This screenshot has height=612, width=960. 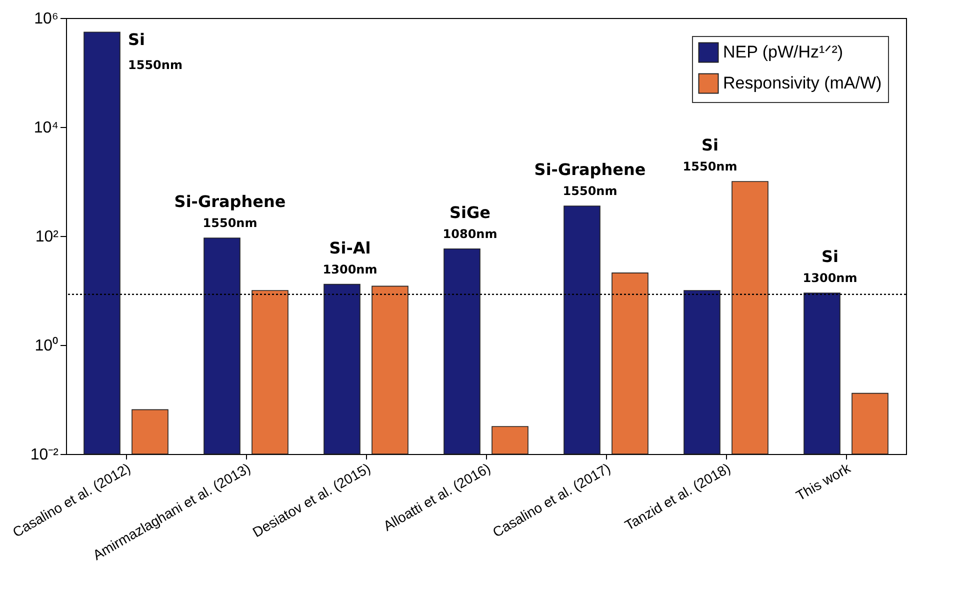 What do you see at coordinates (470, 212) in the screenshot?
I see `annotation: SiGe` at bounding box center [470, 212].